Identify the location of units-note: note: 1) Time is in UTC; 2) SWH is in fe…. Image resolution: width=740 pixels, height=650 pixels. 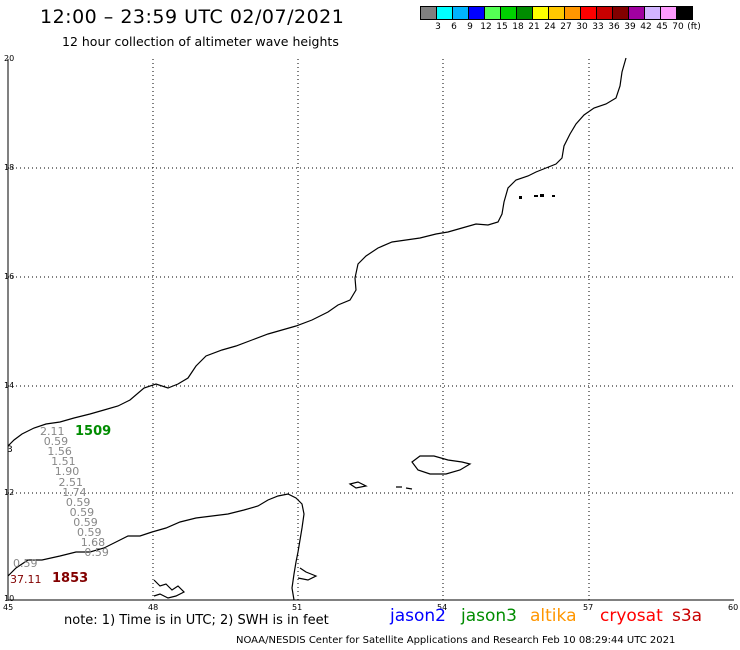
(196, 620).